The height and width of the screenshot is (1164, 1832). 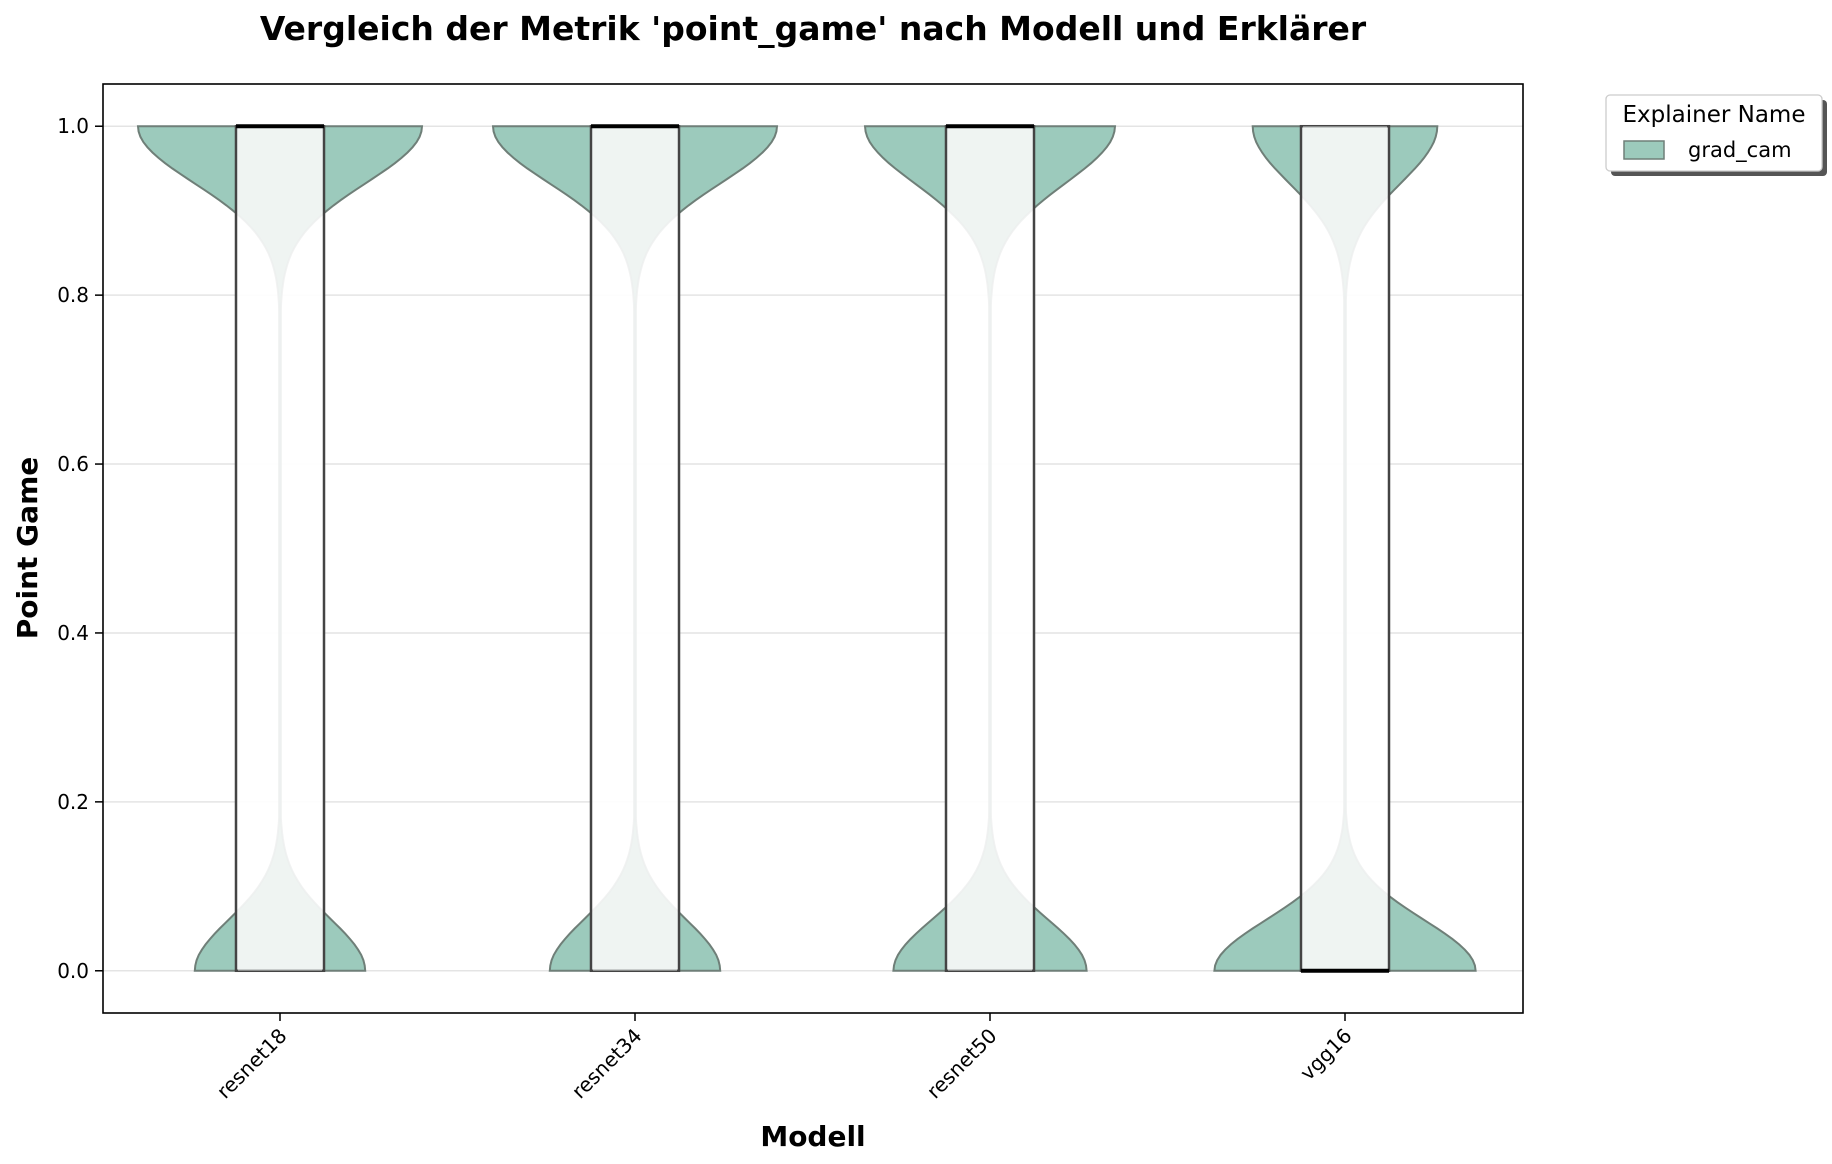 What do you see at coordinates (1644, 150) in the screenshot?
I see `legend-swatch-grad-cam` at bounding box center [1644, 150].